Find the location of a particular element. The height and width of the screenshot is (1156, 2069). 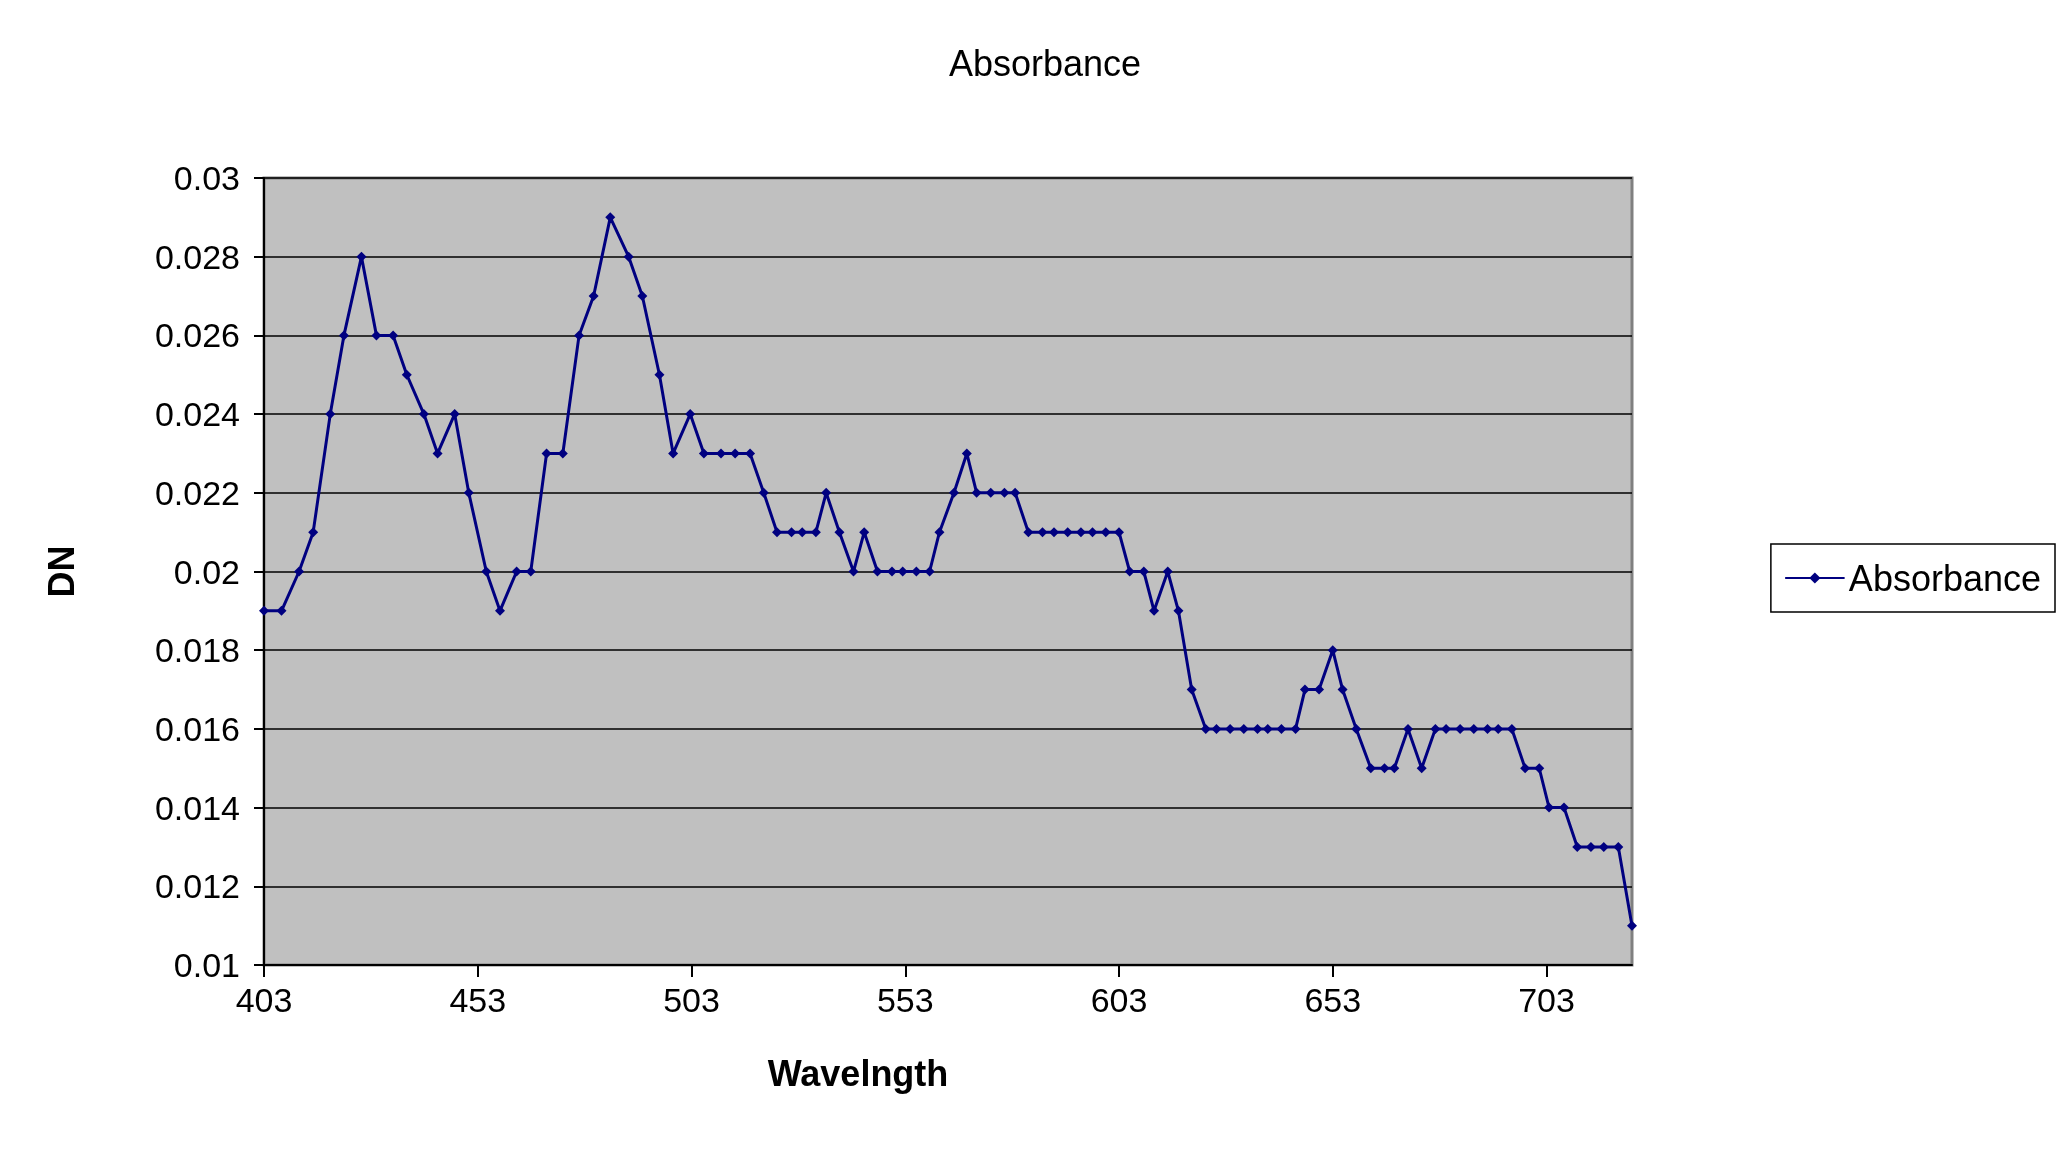

x-axis-title: Wavelngth is located at coordinates (858, 1073).